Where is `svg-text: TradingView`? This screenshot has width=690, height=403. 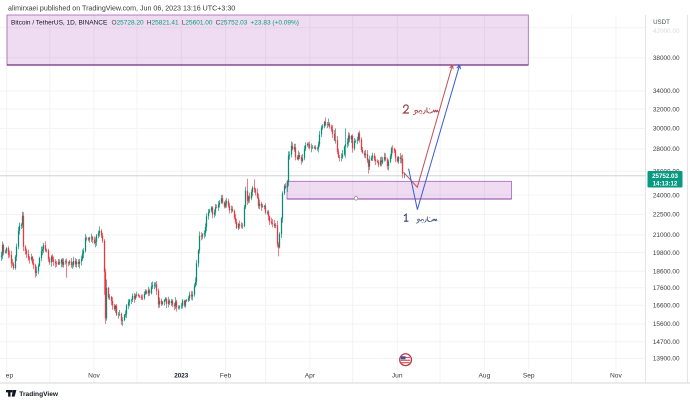 svg-text: TradingView is located at coordinates (39, 394).